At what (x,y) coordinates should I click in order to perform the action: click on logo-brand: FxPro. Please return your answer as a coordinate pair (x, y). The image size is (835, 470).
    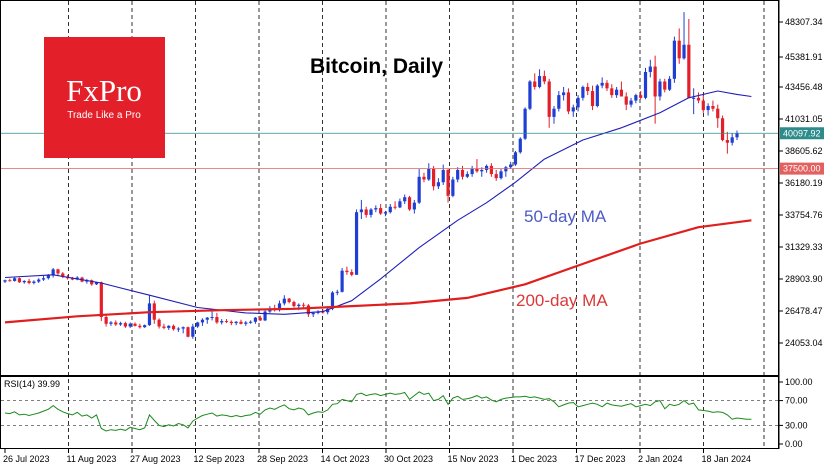
    Looking at the image, I should click on (104, 90).